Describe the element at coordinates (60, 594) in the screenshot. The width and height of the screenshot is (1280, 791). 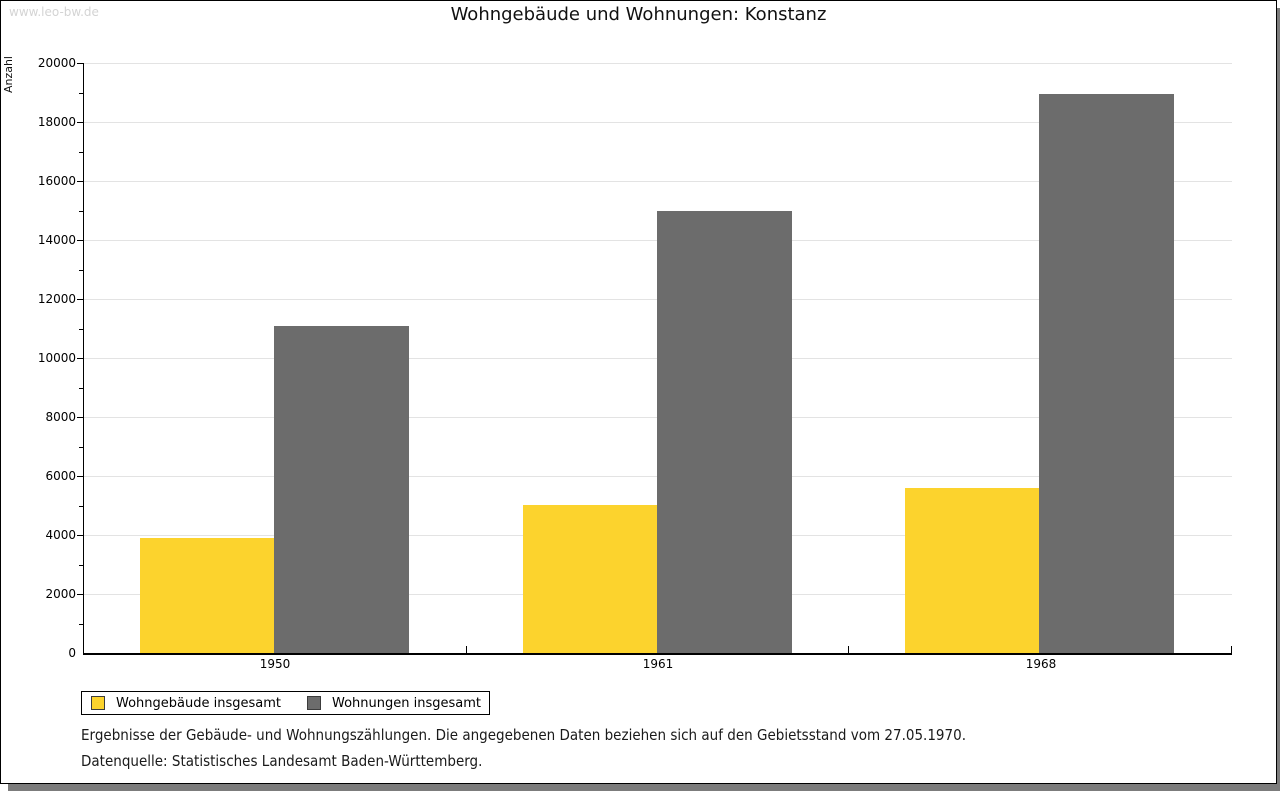
I see `y-axis-tick-label: 2000` at that location.